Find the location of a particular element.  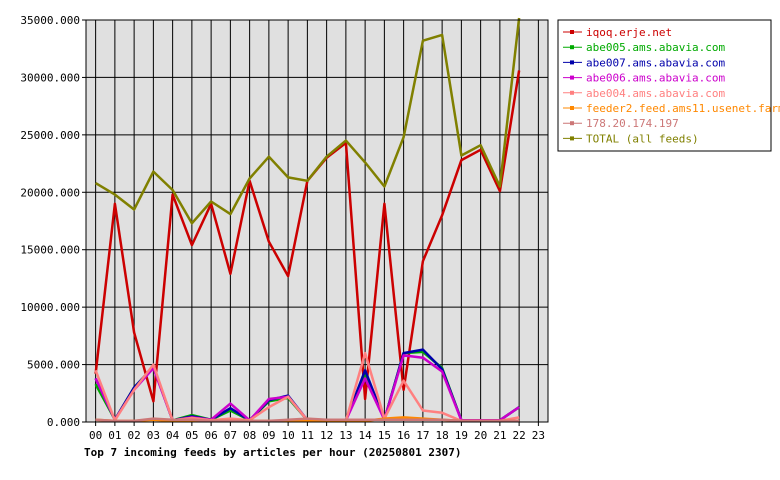

x-tick-label: 15 is located at coordinates (384, 435).